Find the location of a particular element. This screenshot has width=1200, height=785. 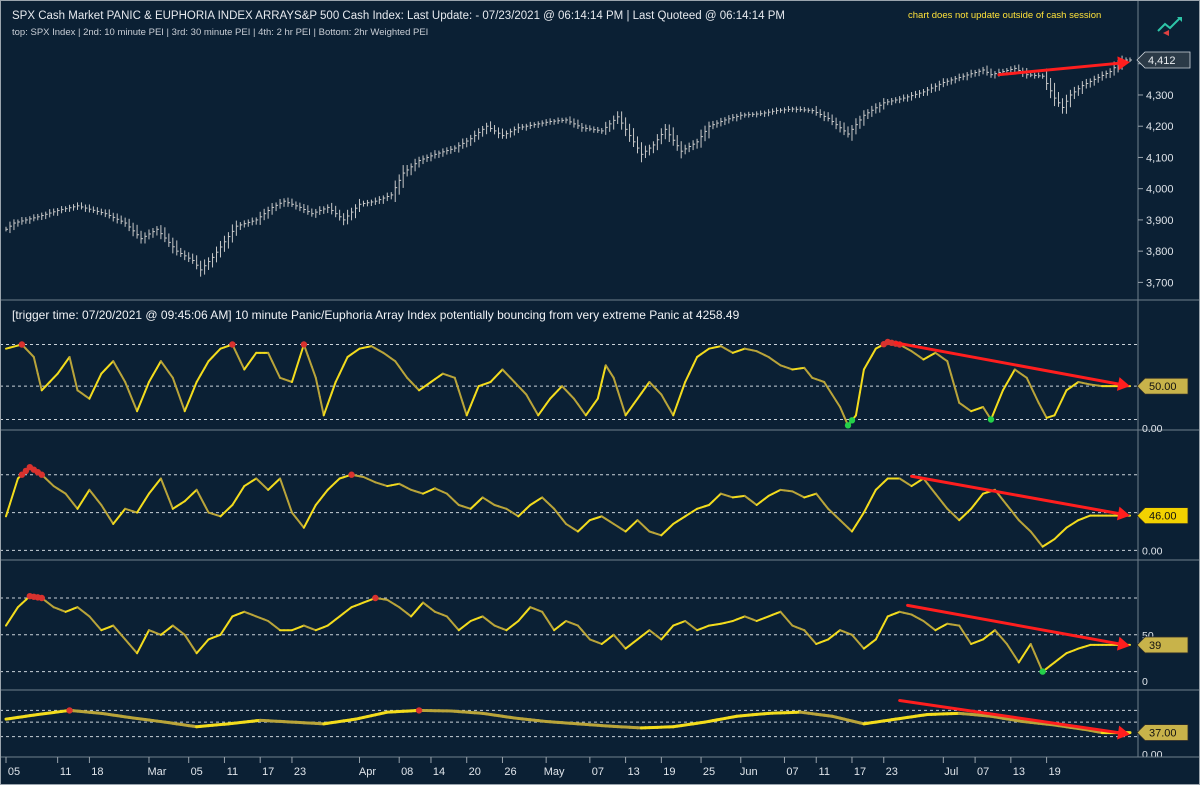

price-trend-arrow-shaft is located at coordinates (1058, 69).